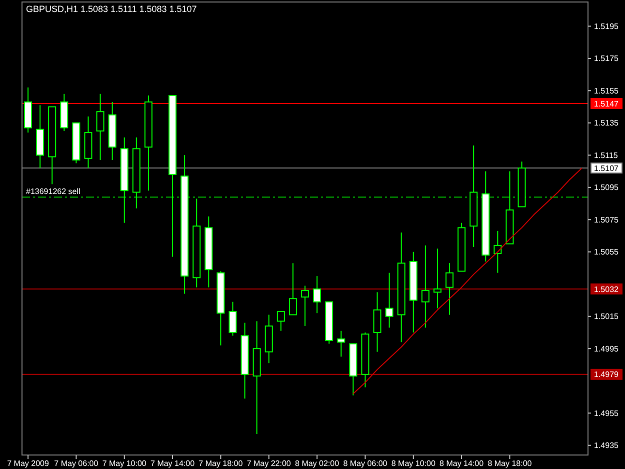 Image resolution: width=625 pixels, height=469 pixels. What do you see at coordinates (607, 375) in the screenshot?
I see `ref-line-label: 1.4979` at bounding box center [607, 375].